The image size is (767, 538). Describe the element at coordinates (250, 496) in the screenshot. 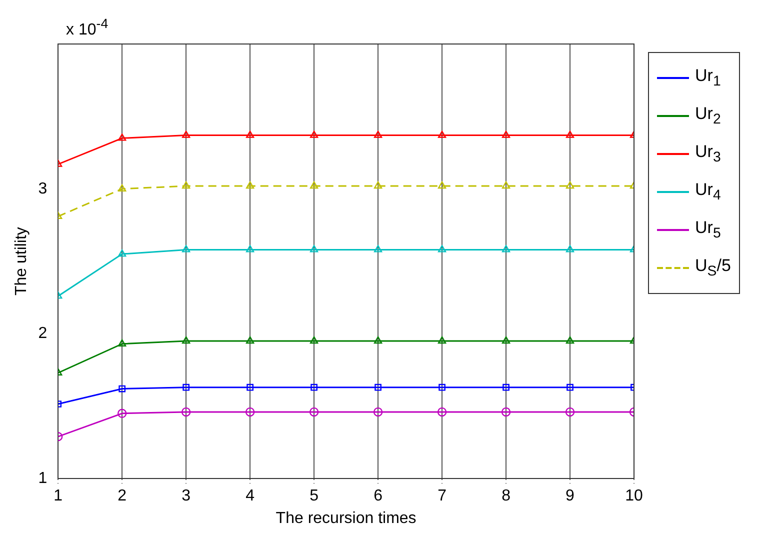

I see `x-tick-label: 4` at that location.